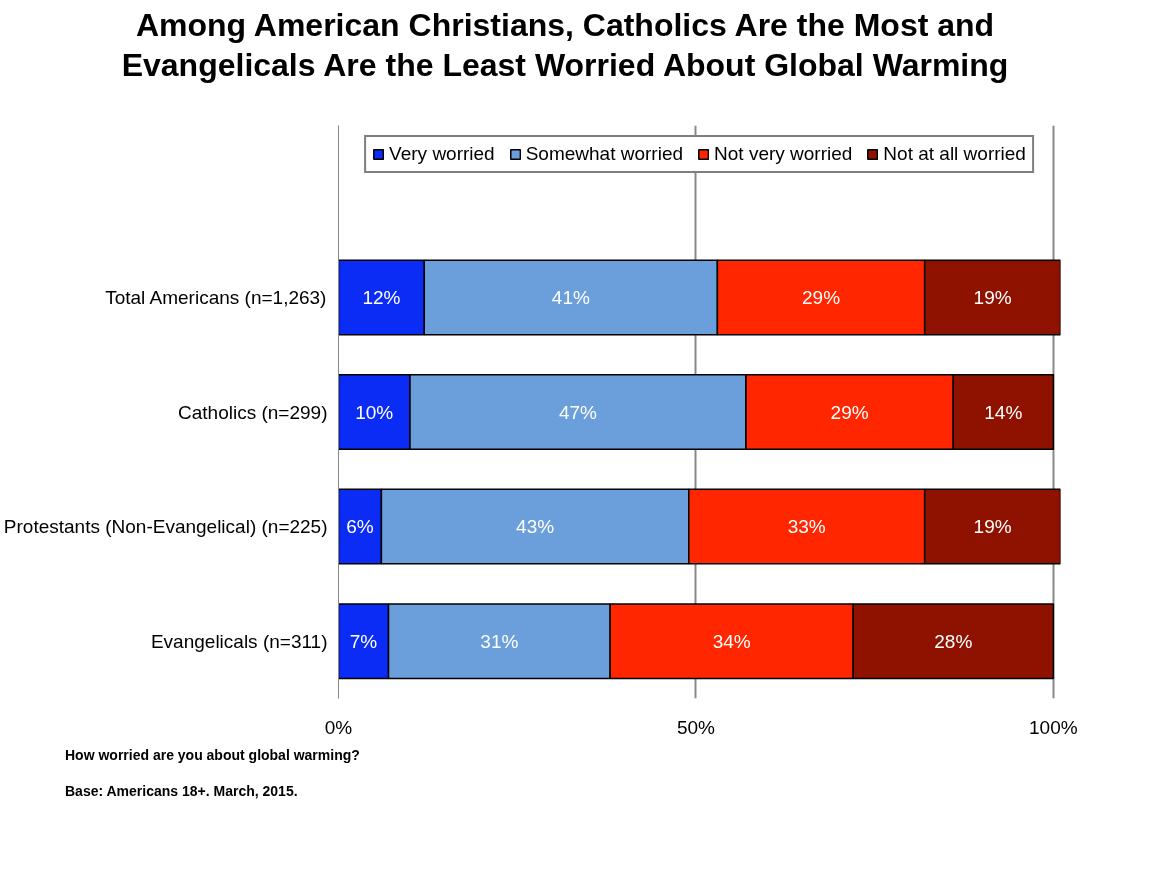 Image resolution: width=1153 pixels, height=871 pixels. What do you see at coordinates (363, 641) in the screenshot?
I see `data-label: 7%` at bounding box center [363, 641].